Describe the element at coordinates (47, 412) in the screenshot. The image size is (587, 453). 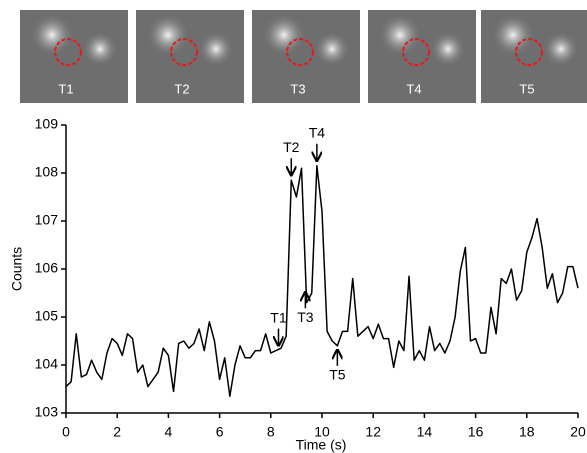
I see `y-tick-label: 103` at that location.